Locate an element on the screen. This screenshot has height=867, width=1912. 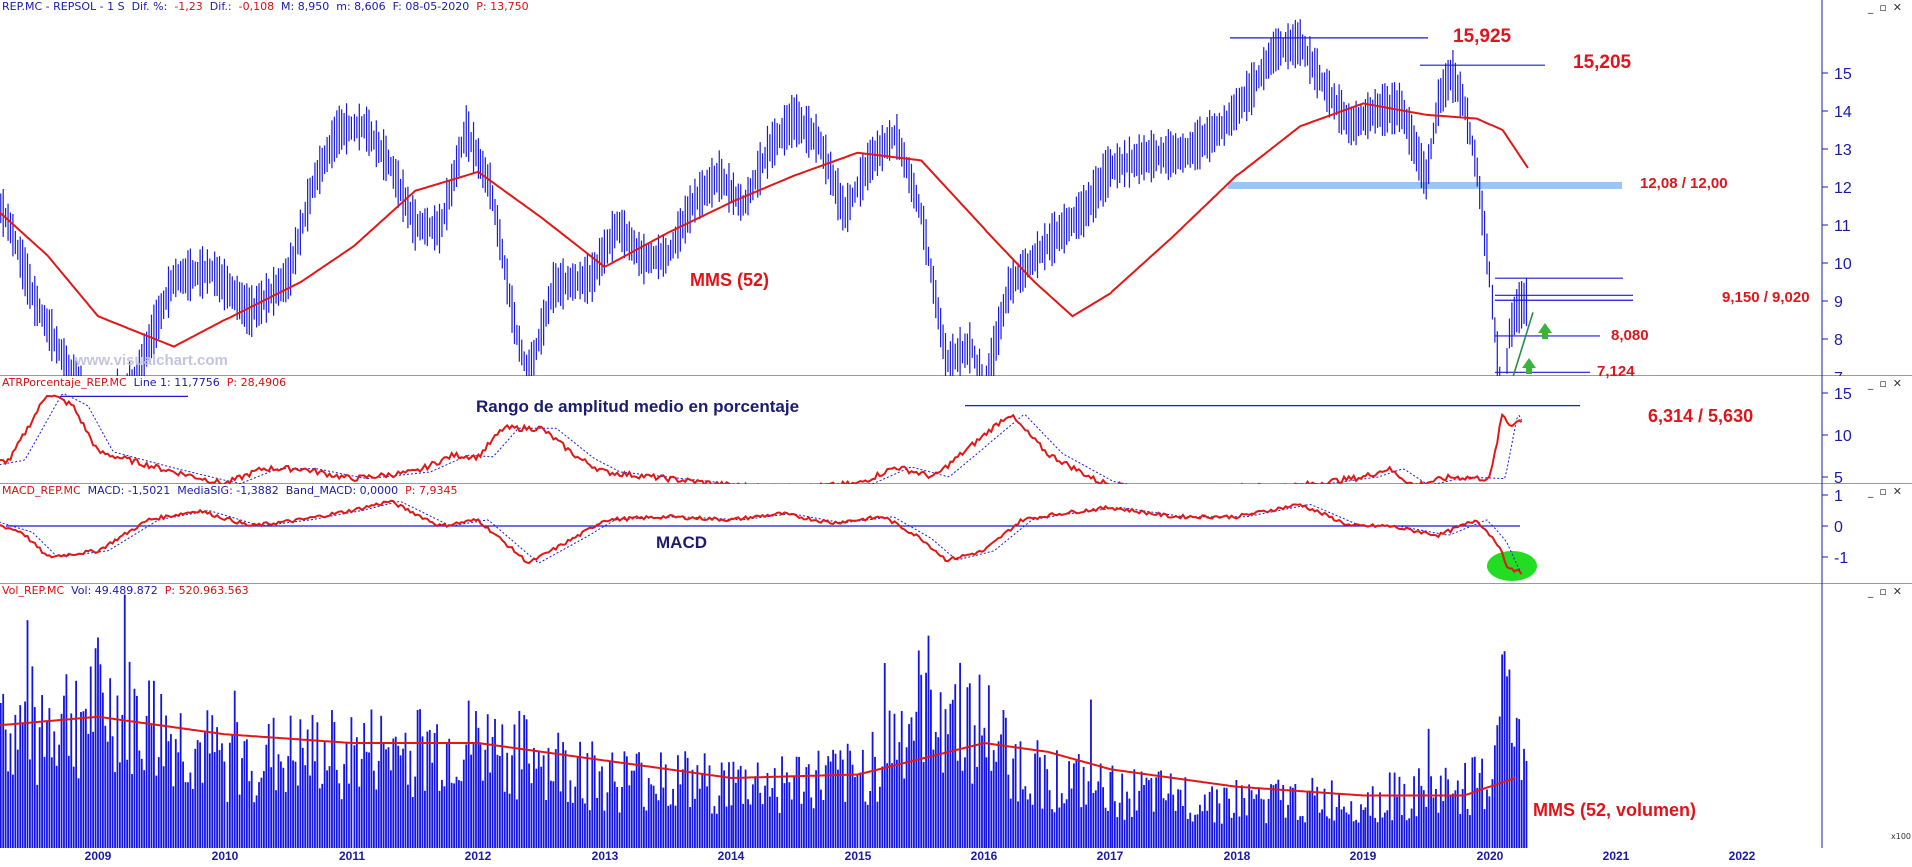
header-field: Vol: 49.489.872 is located at coordinates (111, 590).